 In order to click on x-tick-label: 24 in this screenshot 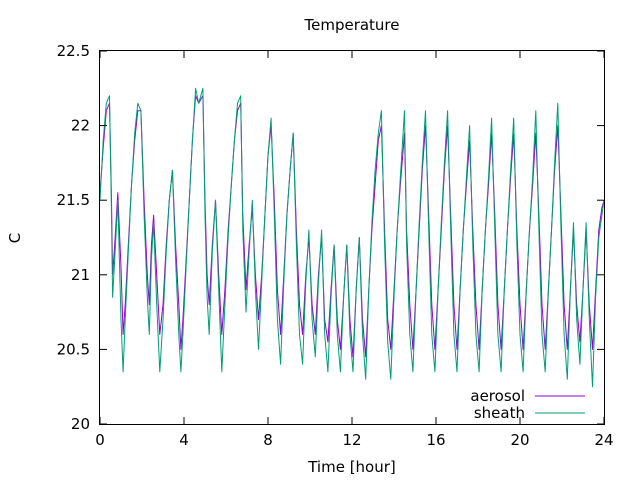, I will do `click(603, 440)`.